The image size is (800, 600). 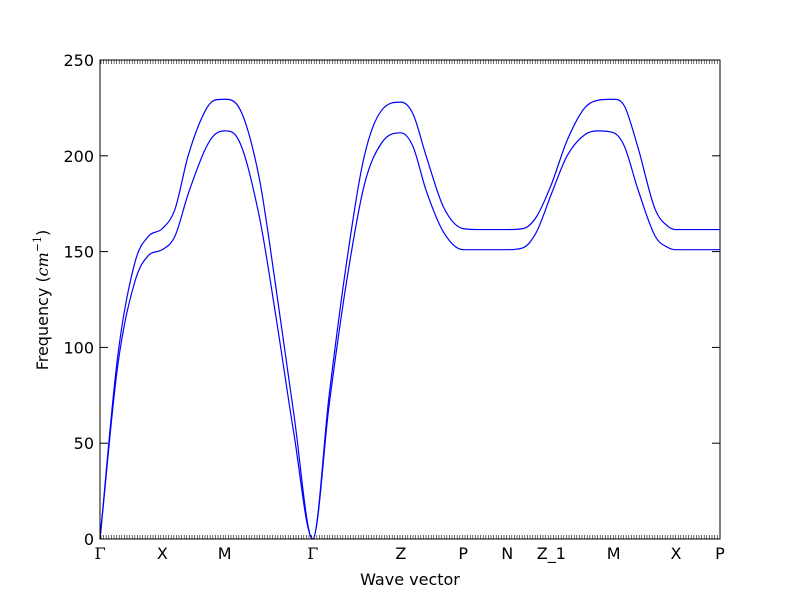 What do you see at coordinates (78, 156) in the screenshot?
I see `y-tick-label: 200` at bounding box center [78, 156].